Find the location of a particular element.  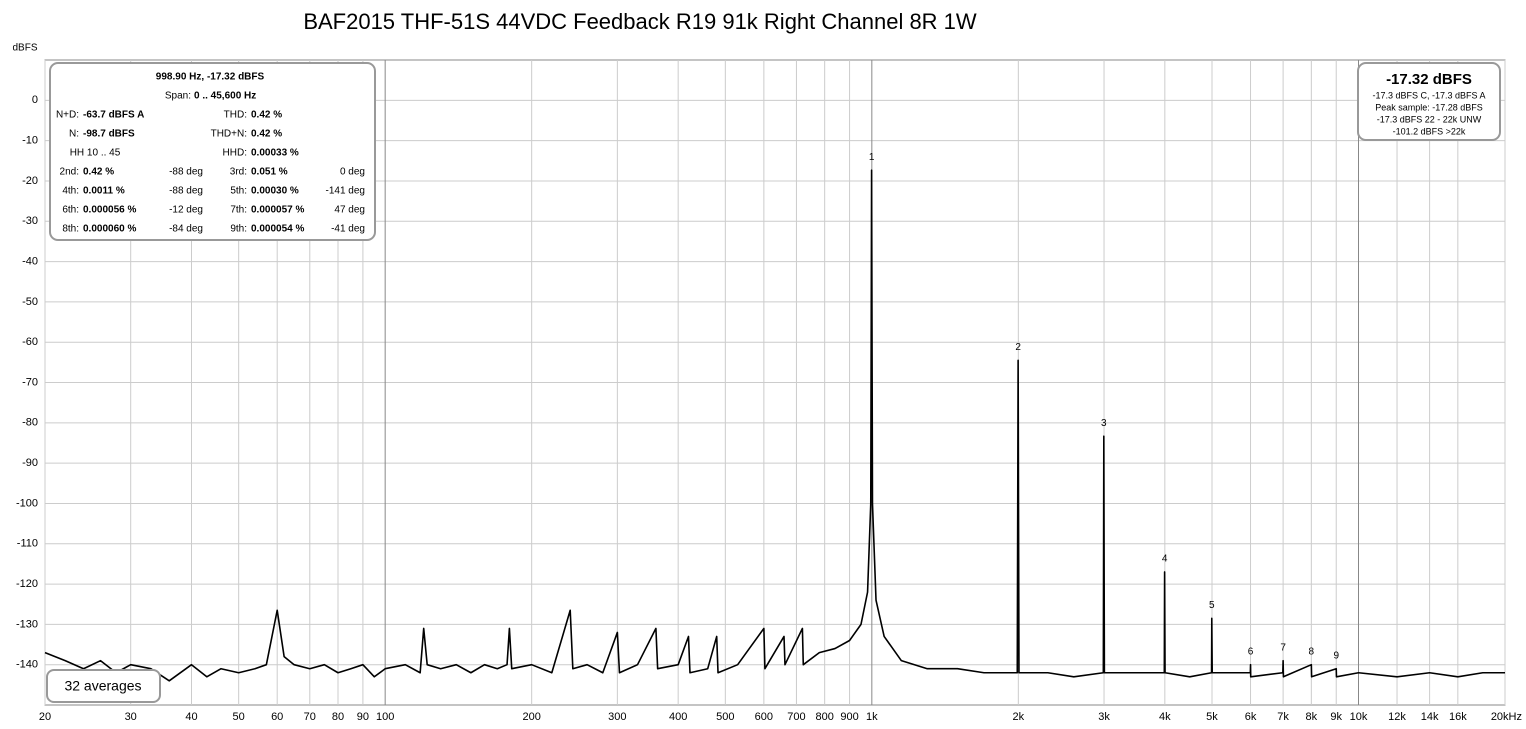

x-tick-label: 1k is located at coordinates (872, 717).